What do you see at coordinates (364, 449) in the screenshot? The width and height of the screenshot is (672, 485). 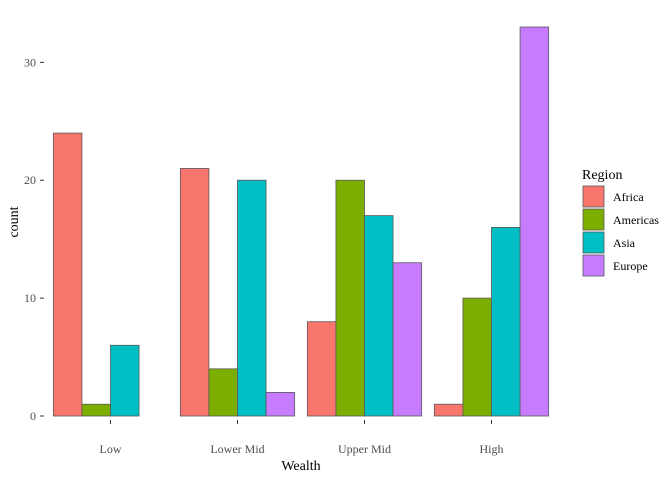 I see `x-tick-label: Upper Mid` at bounding box center [364, 449].